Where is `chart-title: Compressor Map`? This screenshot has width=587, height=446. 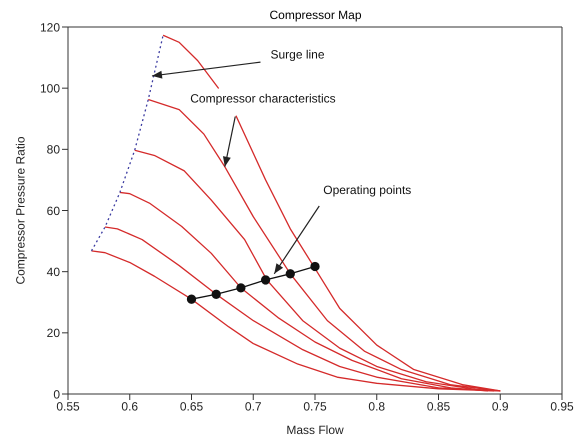 chart-title: Compressor Map is located at coordinates (315, 15).